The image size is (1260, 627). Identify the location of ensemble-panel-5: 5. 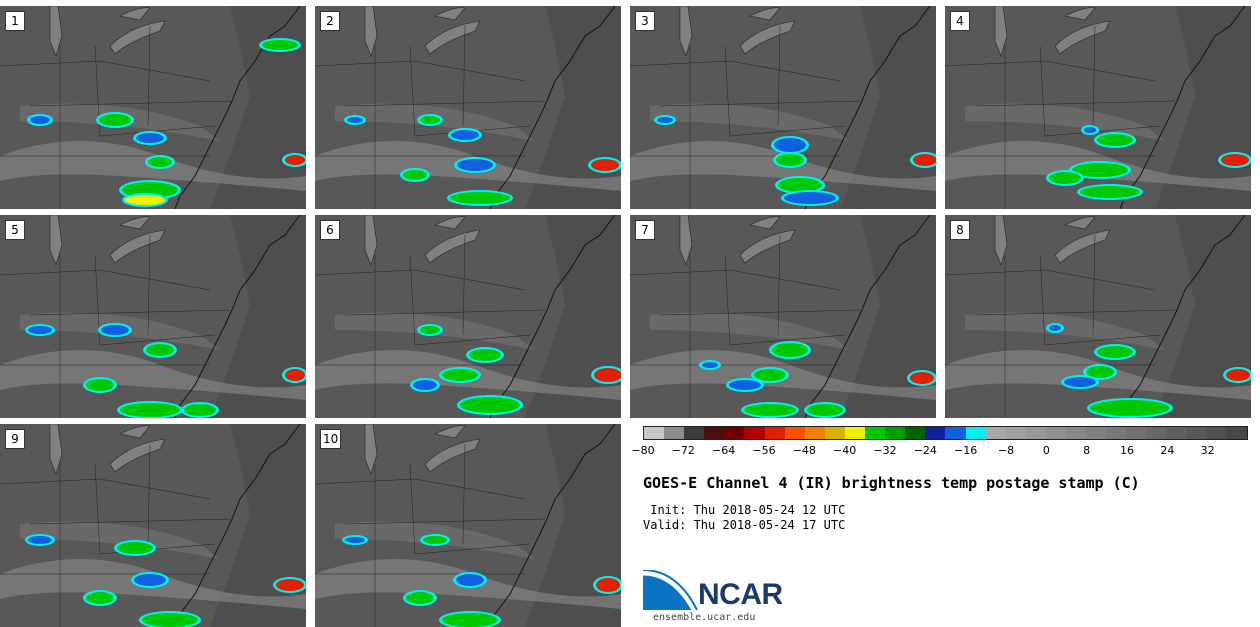
(153, 316).